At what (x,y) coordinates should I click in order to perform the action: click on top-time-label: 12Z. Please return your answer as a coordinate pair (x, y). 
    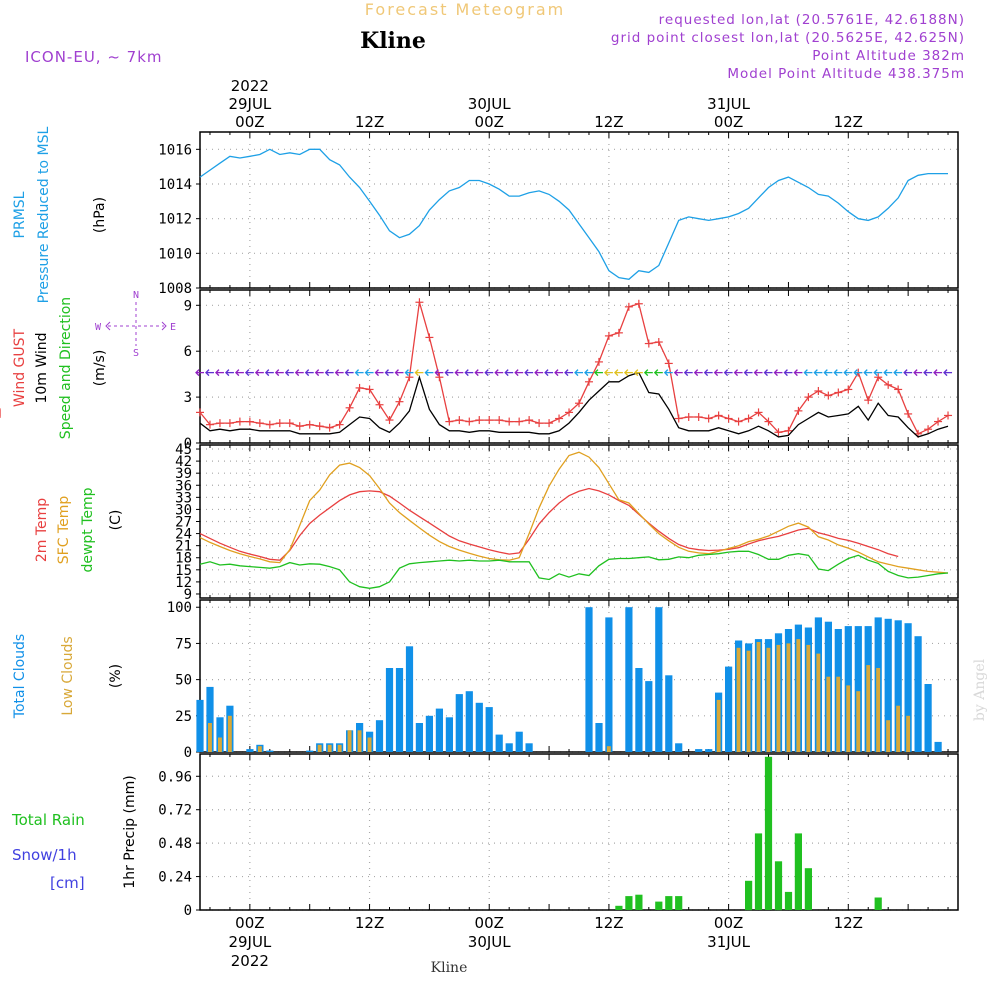
    Looking at the image, I should click on (608, 122).